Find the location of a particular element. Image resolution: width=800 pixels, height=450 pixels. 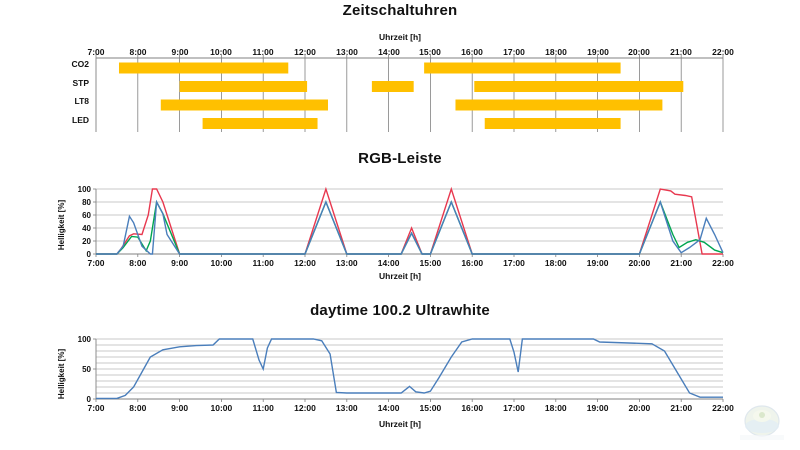

gantt-tick-label: 18:00 is located at coordinates (556, 52).